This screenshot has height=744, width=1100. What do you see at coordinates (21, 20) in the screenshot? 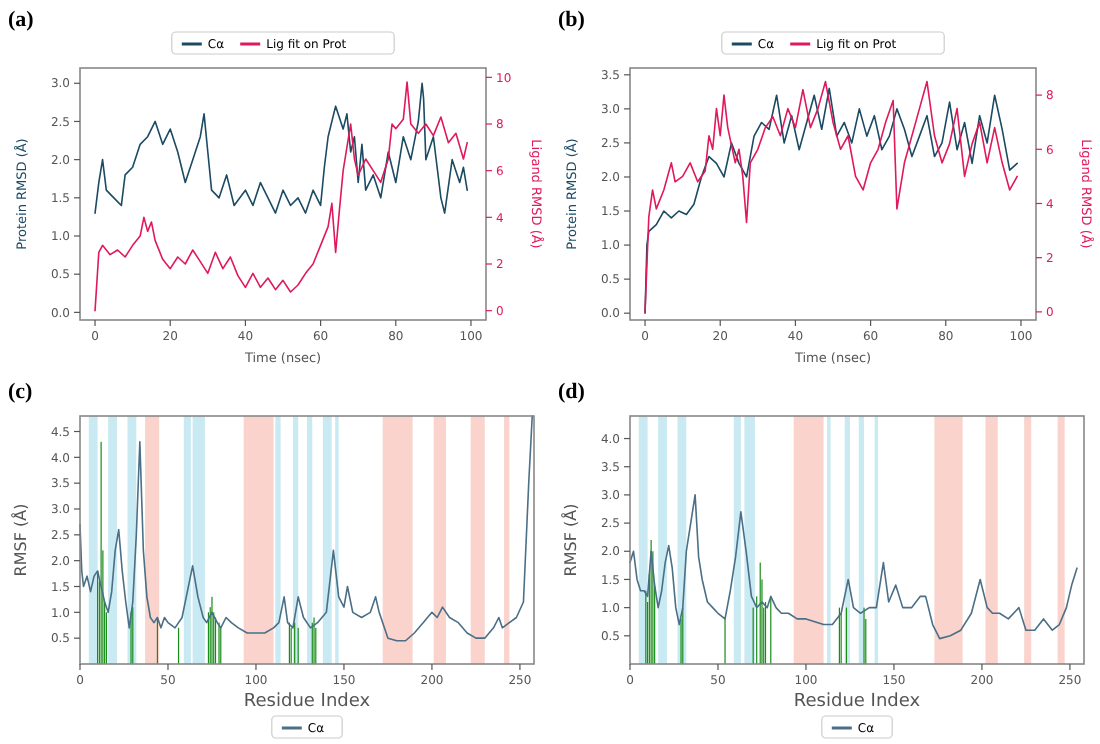
I see `chart-title: (a)` at bounding box center [21, 20].